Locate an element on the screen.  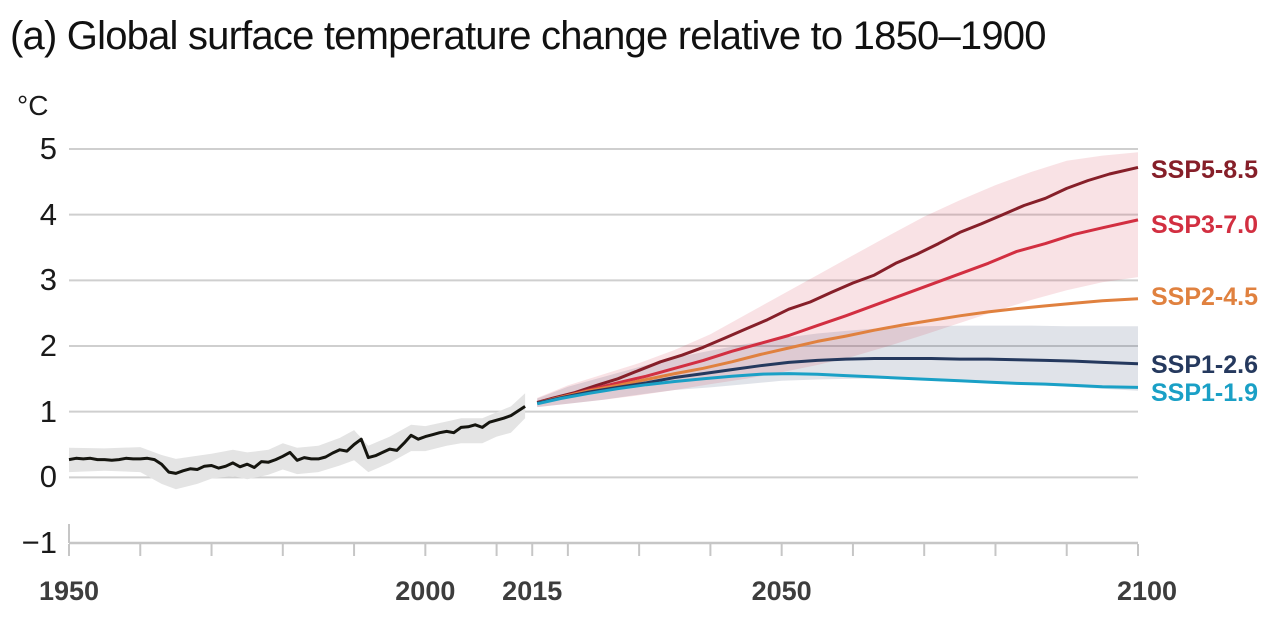
legend-label-ssp2-4-5: SSP2-4.5 is located at coordinates (1205, 296).